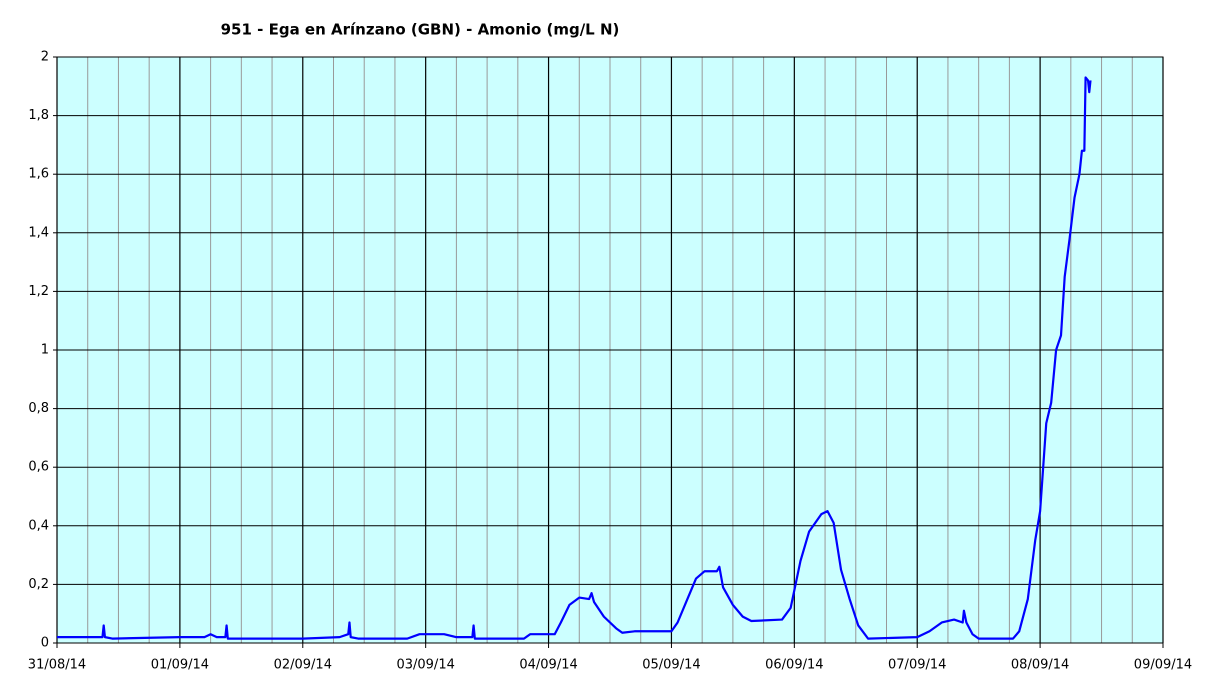 This screenshot has width=1211, height=679. Describe the element at coordinates (38, 584) in the screenshot. I see `y-tick-label: 0,2` at that location.